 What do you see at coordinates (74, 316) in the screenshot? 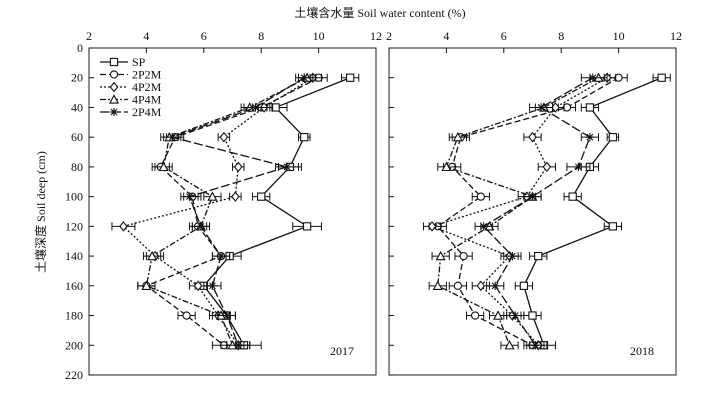
I see `y-tick-label: 180` at bounding box center [74, 316].